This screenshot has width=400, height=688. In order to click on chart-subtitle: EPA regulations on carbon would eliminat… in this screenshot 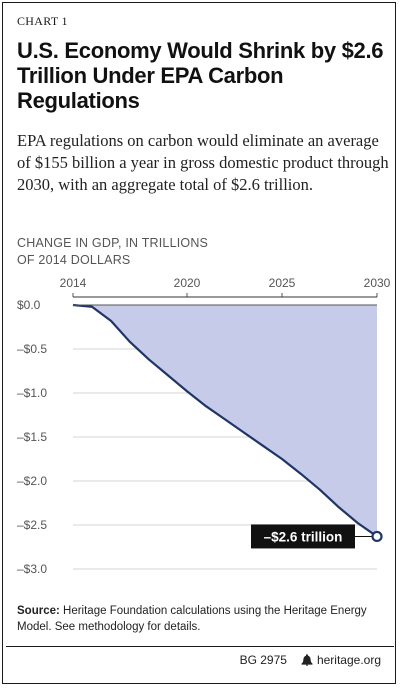, I will do `click(203, 162)`.